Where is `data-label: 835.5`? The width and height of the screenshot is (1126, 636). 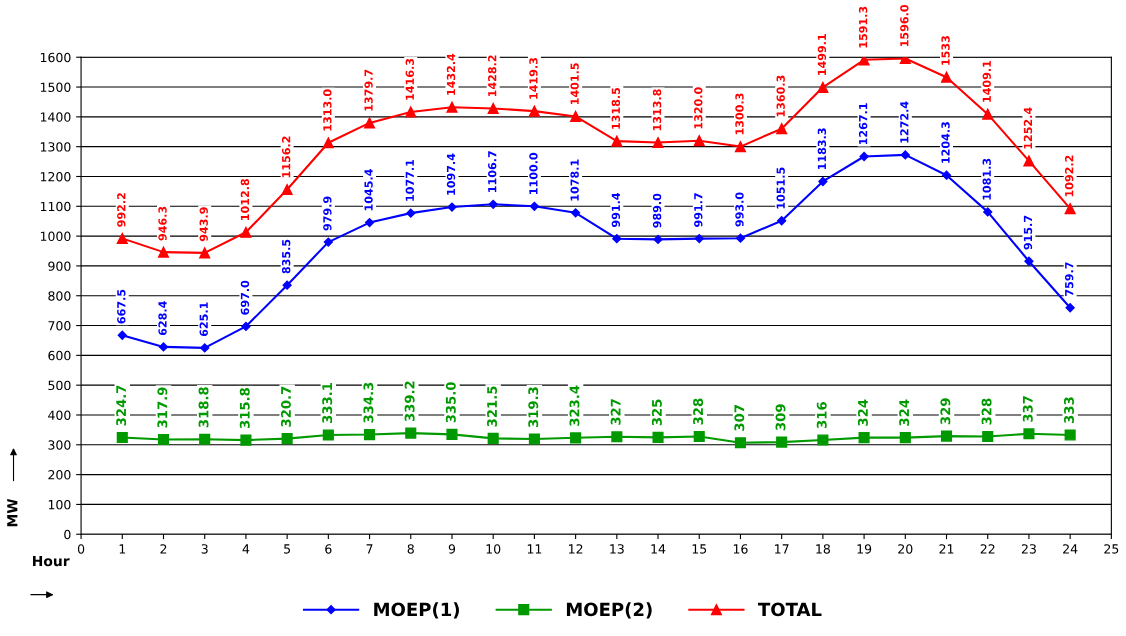 data-label: 835.5 is located at coordinates (286, 256).